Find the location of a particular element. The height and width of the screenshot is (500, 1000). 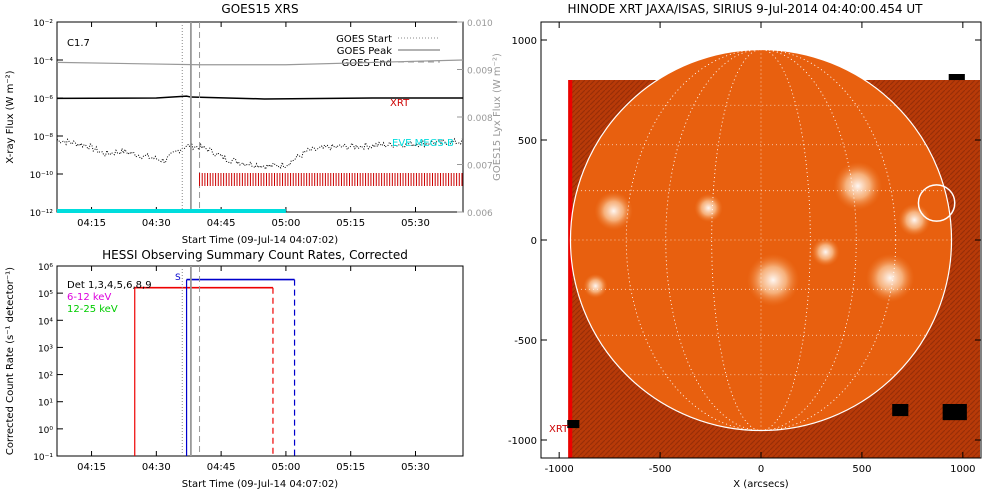

goes-ytick-label: 10⁻⁶ is located at coordinates (43, 100).